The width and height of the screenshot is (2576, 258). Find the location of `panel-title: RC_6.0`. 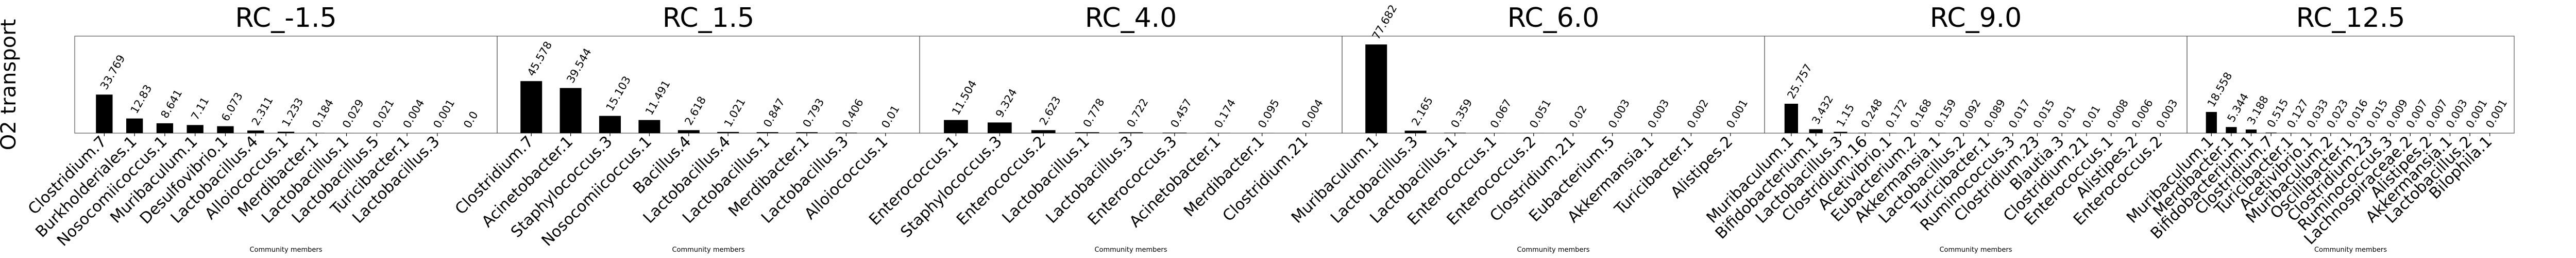

panel-title: RC_6.0 is located at coordinates (1553, 18).